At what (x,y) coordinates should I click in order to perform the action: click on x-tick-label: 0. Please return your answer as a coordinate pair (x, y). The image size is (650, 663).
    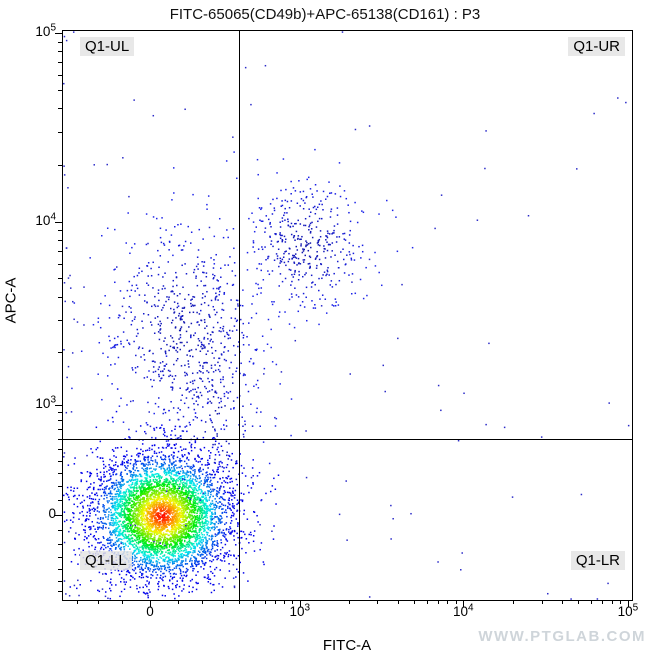
    Looking at the image, I should click on (150, 611).